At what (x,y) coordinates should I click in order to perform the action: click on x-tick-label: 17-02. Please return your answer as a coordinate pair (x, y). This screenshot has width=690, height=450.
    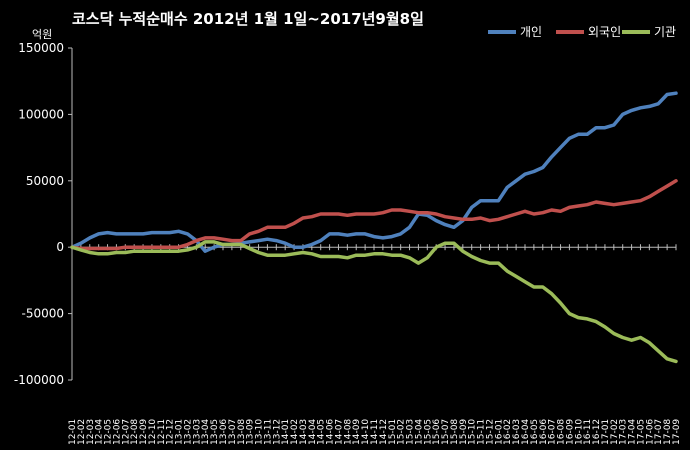
    Looking at the image, I should click on (615, 432).